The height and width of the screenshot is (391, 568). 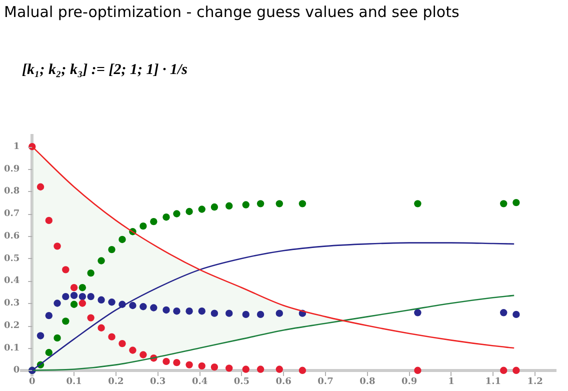 What do you see at coordinates (12, 325) in the screenshot?
I see `y-tick-label: 0.2` at bounding box center [12, 325].